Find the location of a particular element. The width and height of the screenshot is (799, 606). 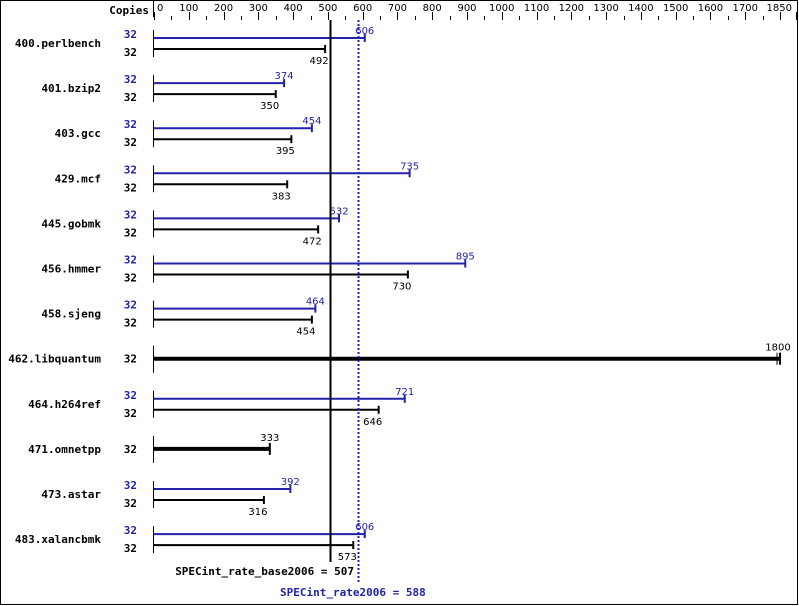

benchmark-label: 473.astar is located at coordinates (71, 494).